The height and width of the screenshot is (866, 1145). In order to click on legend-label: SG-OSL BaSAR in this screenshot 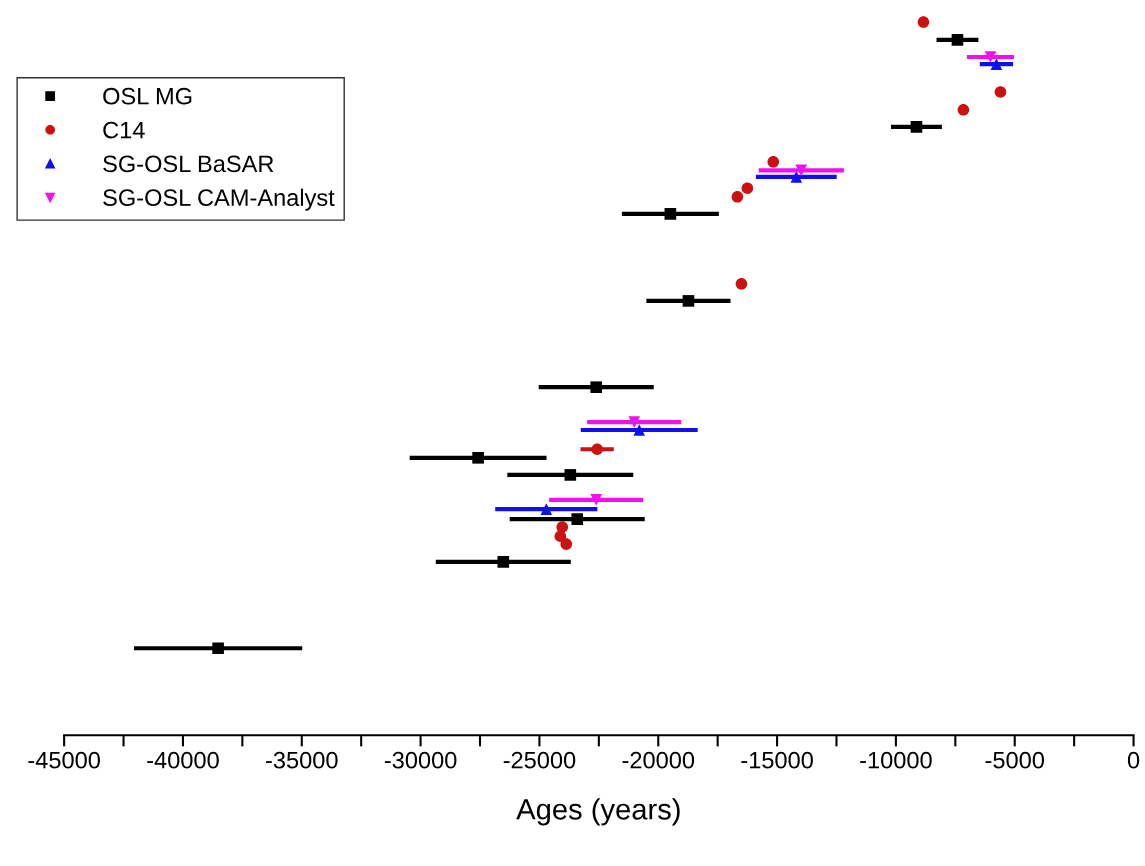, I will do `click(188, 164)`.